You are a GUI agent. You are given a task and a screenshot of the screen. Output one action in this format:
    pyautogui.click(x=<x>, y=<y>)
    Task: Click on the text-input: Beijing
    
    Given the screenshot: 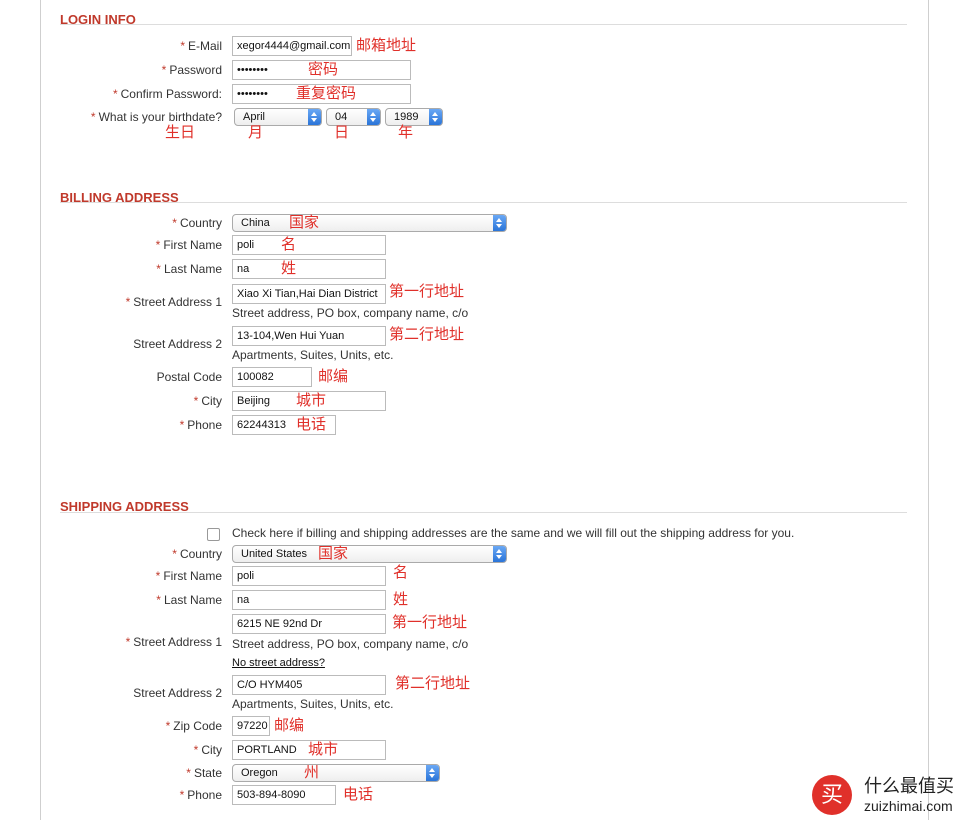 What is the action you would take?
    pyautogui.click(x=309, y=401)
    